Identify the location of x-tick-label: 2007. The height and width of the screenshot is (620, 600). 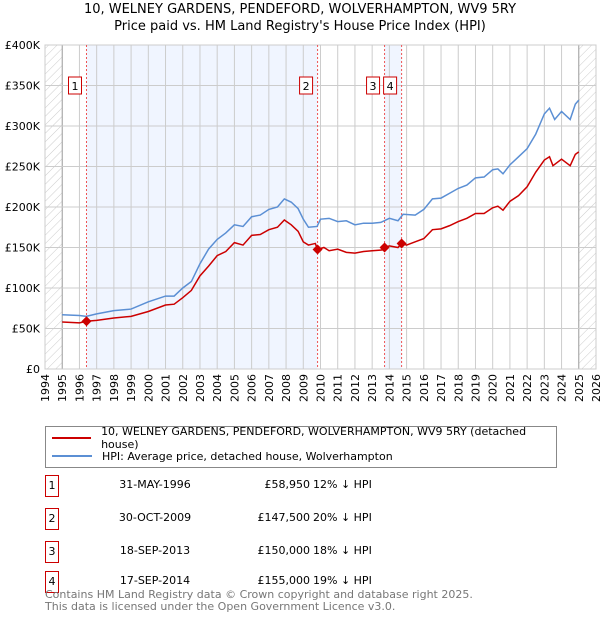
(269, 388).